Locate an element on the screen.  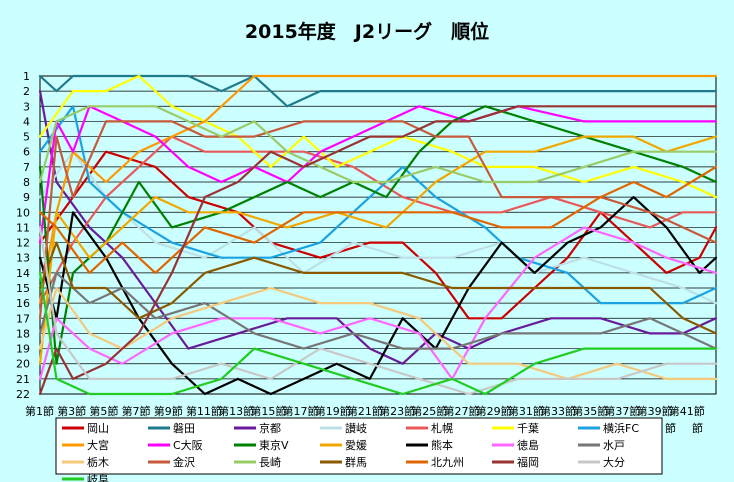
y-tick-label-6: 6 is located at coordinates (26, 152).